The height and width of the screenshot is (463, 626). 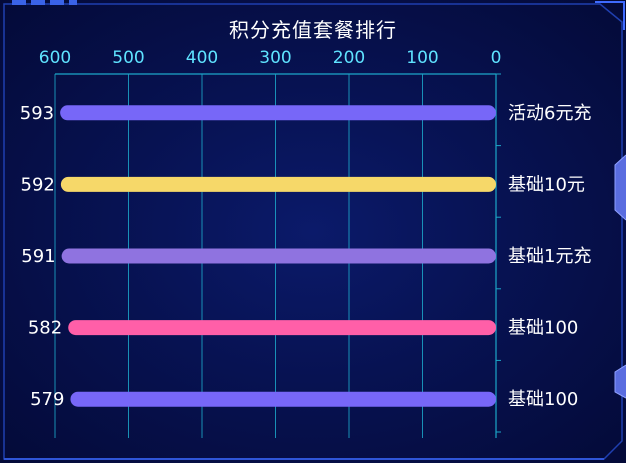 I want to click on x-tick-label: 500, so click(x=128, y=58).